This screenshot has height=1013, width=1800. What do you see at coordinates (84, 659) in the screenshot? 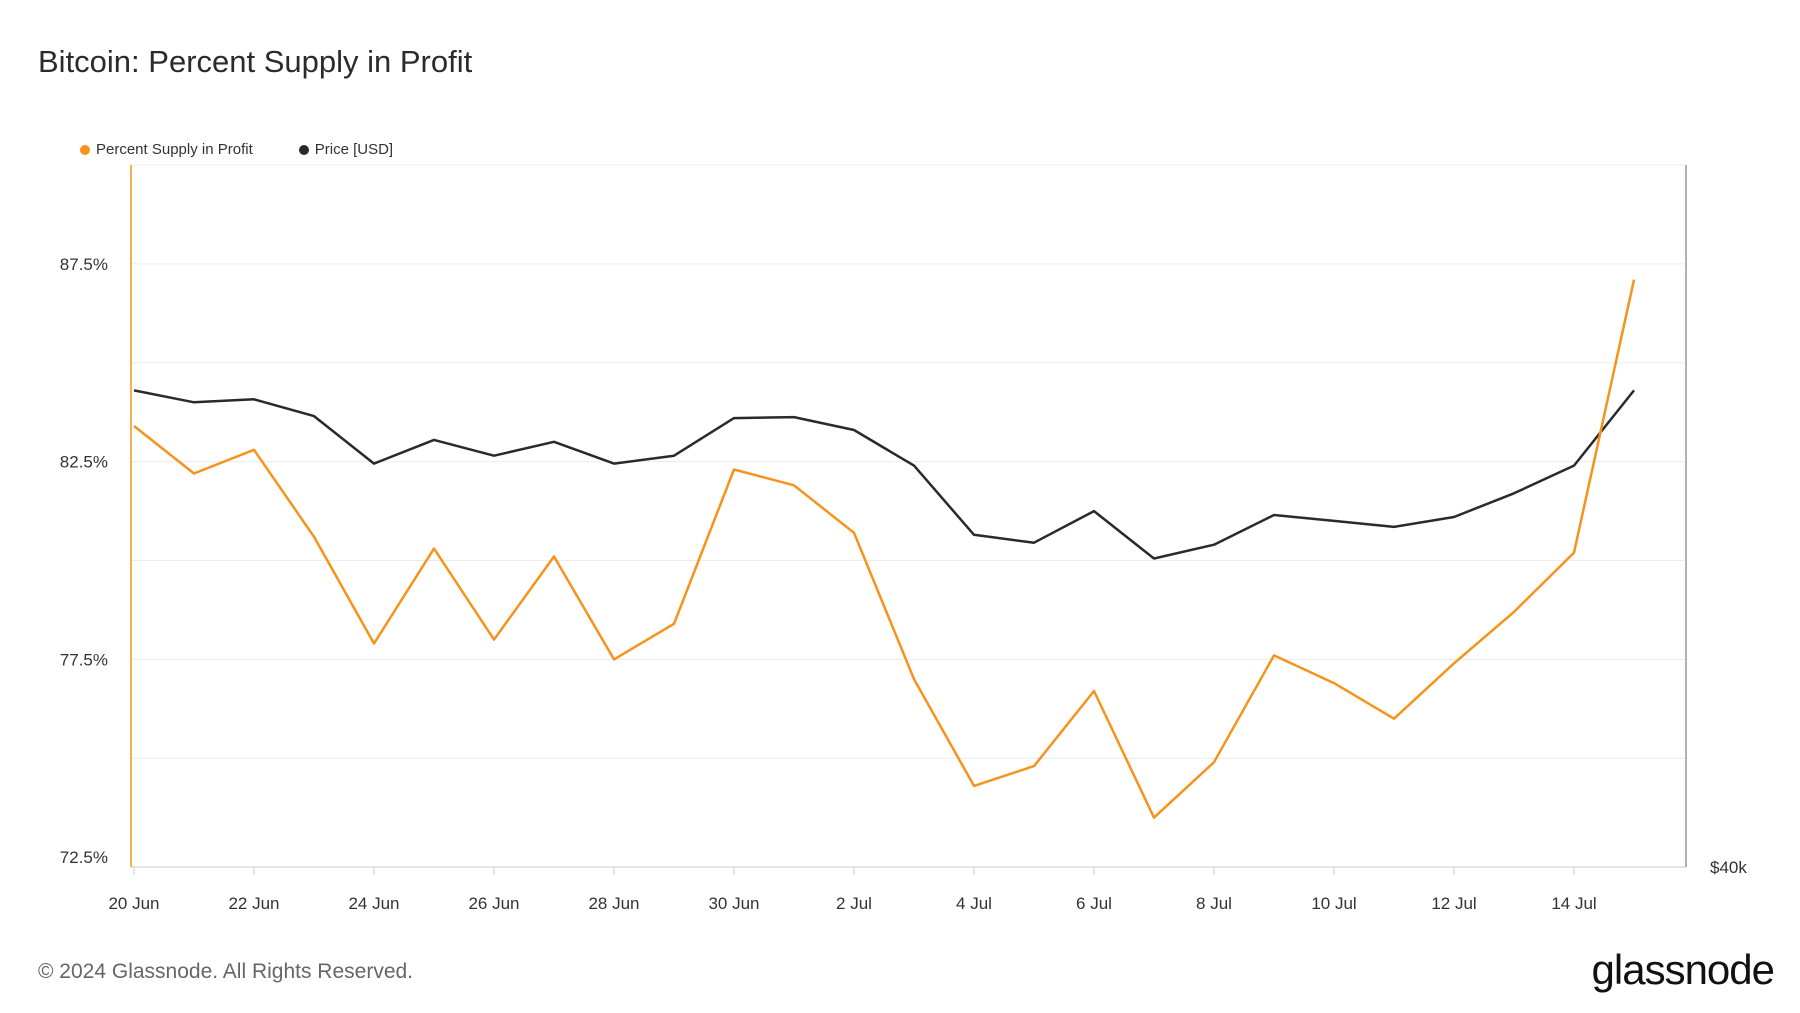
I see `y-left-tick-label: 77.5%` at bounding box center [84, 659].